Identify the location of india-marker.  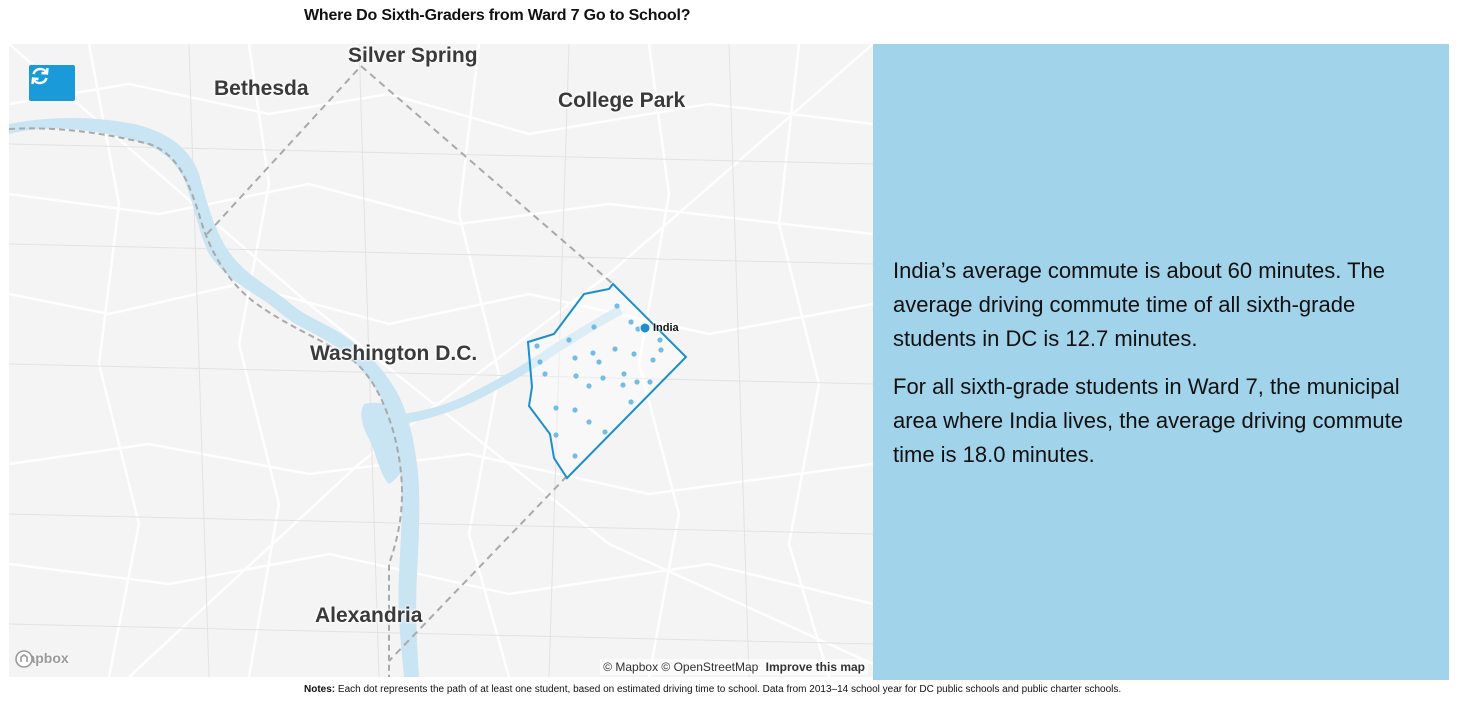
(645, 328).